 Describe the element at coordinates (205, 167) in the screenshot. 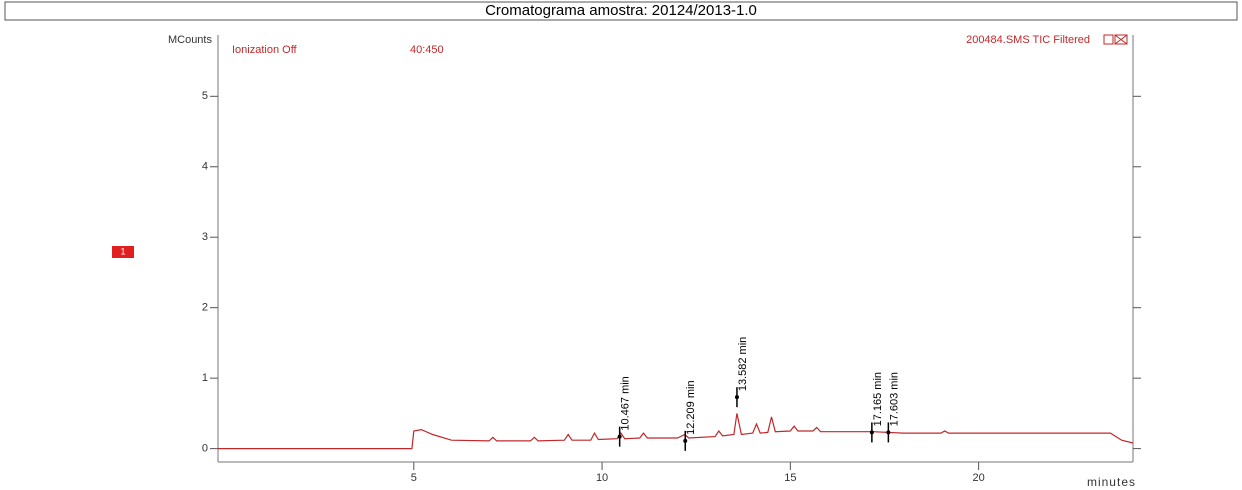

I see `y-tick-label: 4` at that location.